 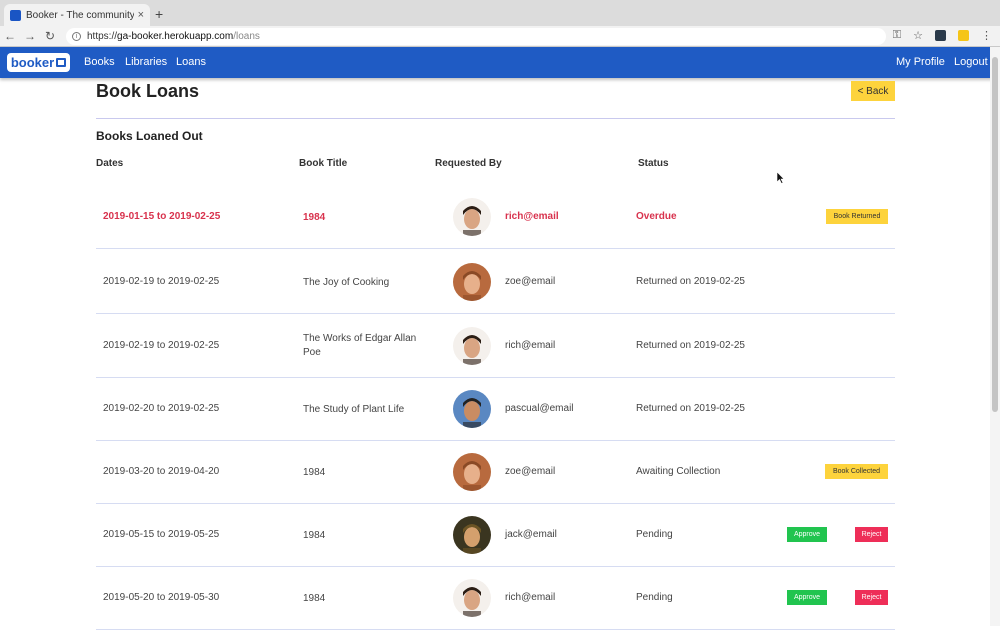 I want to click on books-icon, so click(x=61, y=62).